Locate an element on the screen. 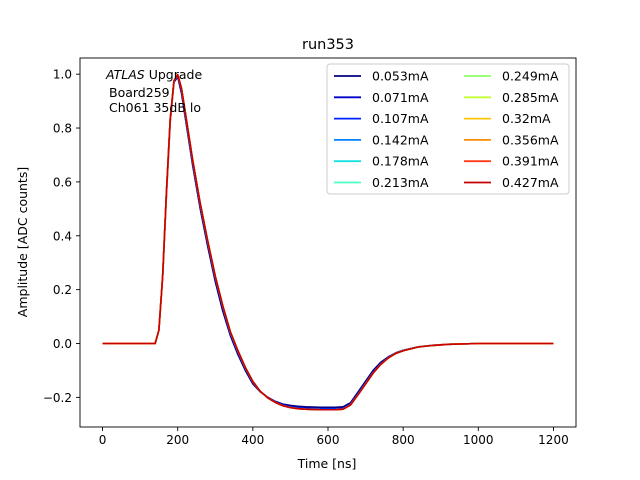 This screenshot has width=640, height=480. annotation-board: Board259 is located at coordinates (139, 92).